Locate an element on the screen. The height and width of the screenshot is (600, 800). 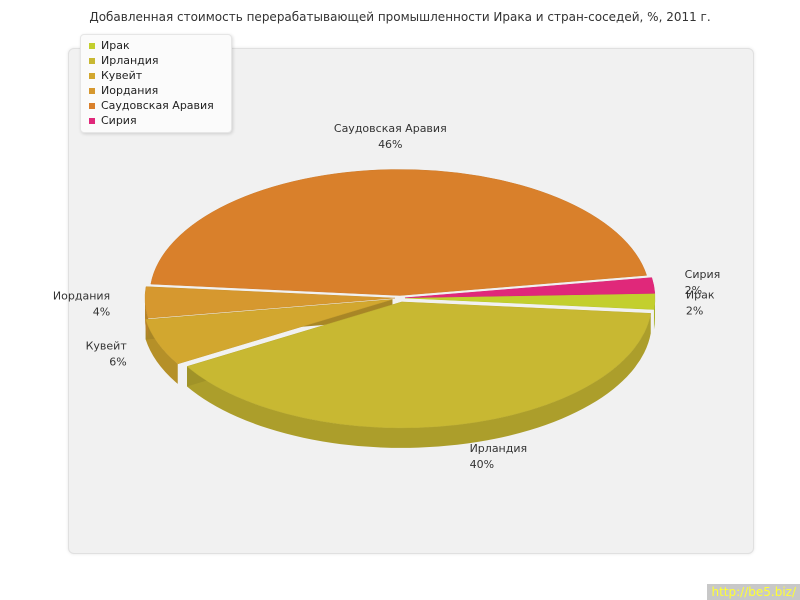
legend-label: Кувейт is located at coordinates (122, 75).